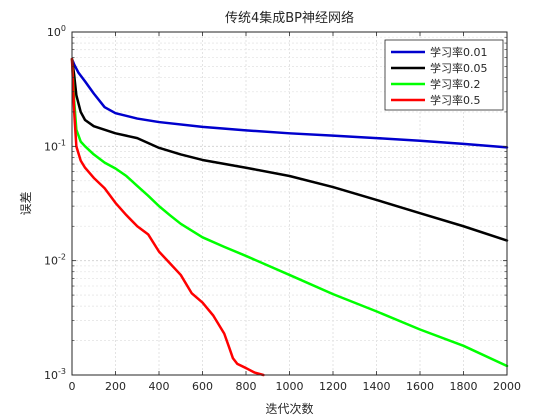  I want to click on x-tick-label: 400, so click(159, 386).